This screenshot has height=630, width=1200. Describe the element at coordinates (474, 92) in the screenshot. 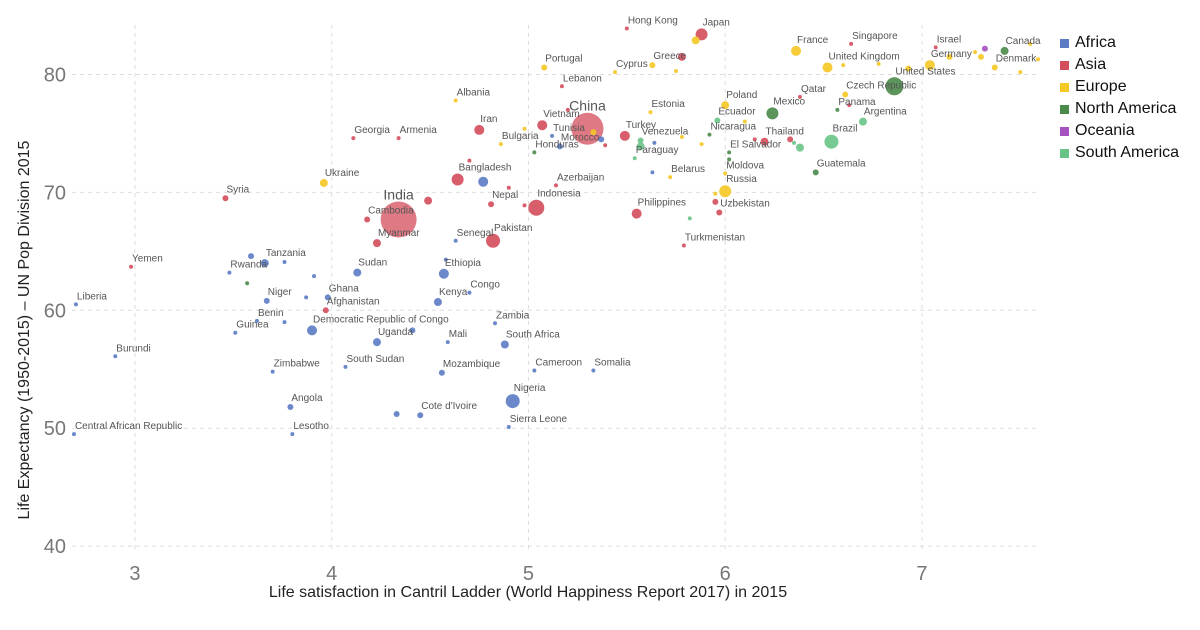

I see `point-label: Albania` at that location.